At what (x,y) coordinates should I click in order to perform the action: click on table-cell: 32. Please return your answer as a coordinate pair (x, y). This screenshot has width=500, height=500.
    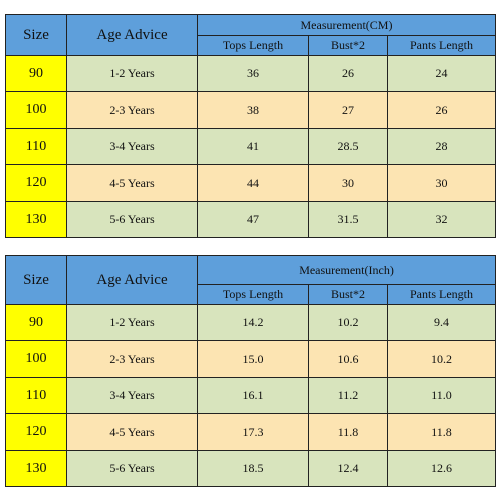
    Looking at the image, I should click on (441, 219).